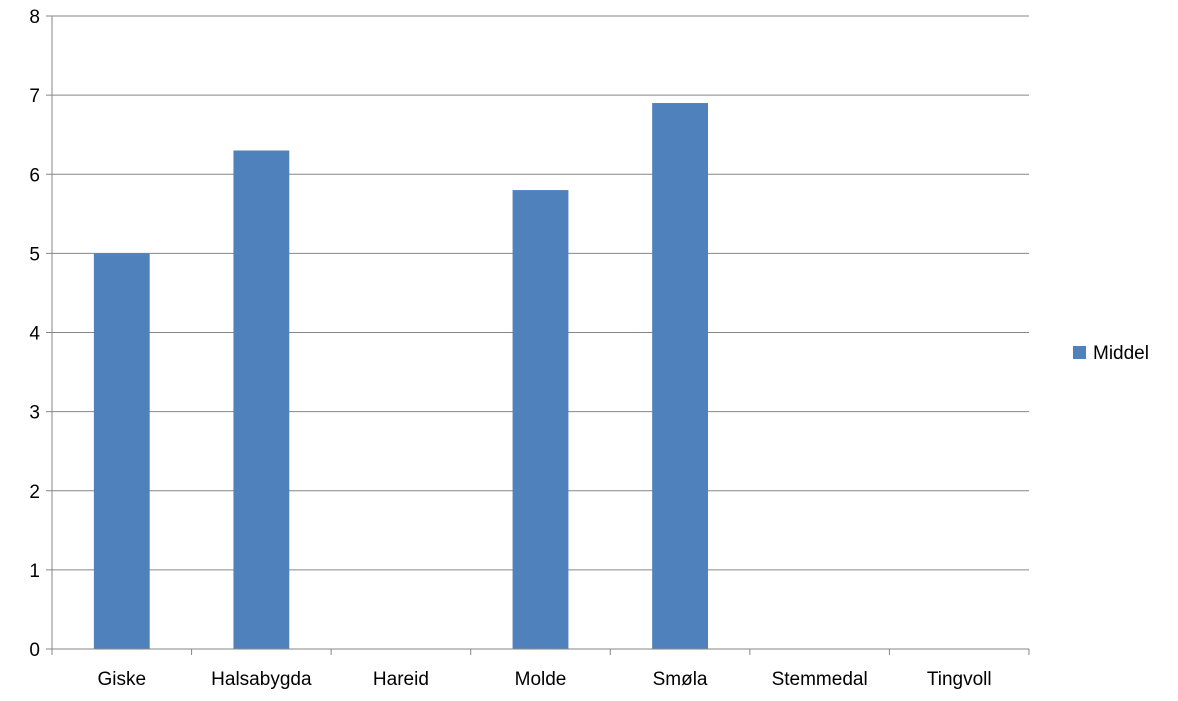  I want to click on y-tick-label: 5, so click(34, 254).